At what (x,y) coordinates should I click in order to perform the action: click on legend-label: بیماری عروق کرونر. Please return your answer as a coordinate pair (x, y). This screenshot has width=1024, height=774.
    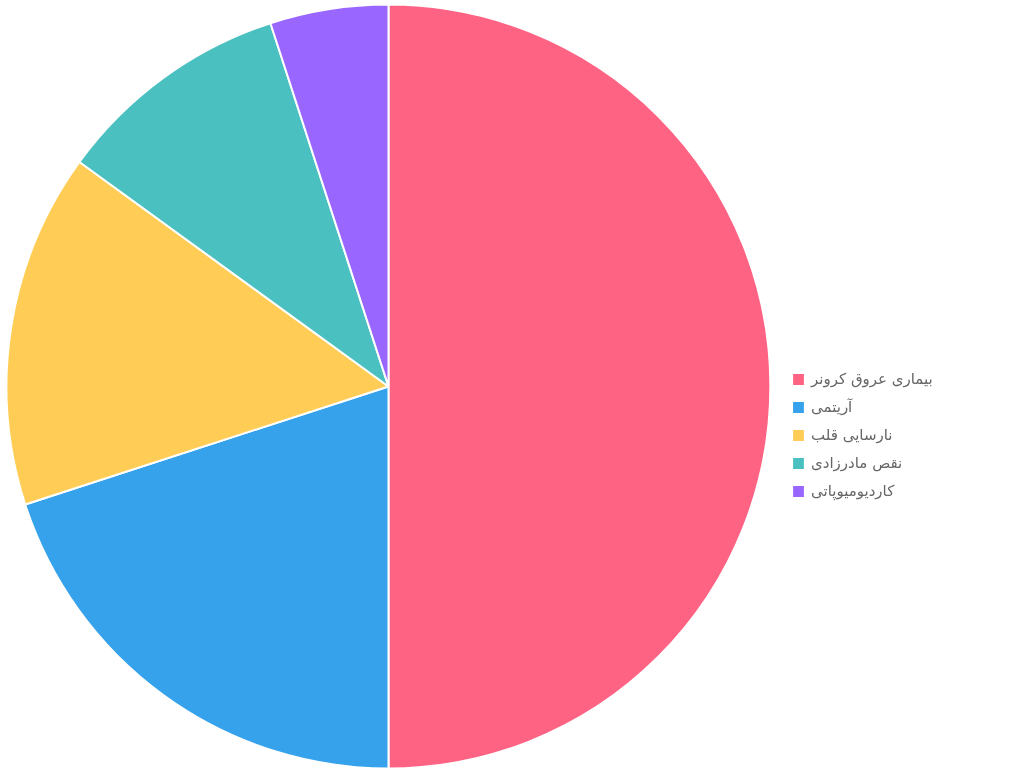
    Looking at the image, I should click on (872, 379).